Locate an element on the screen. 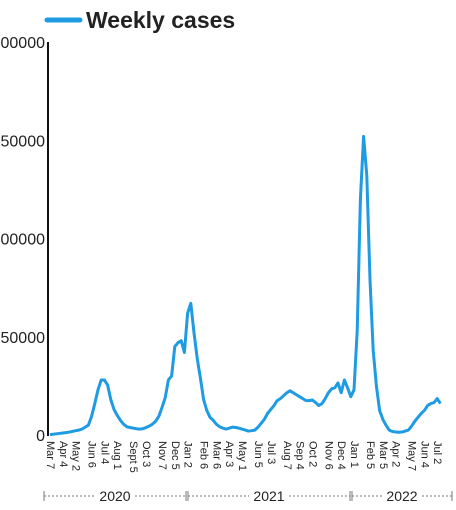 The width and height of the screenshot is (456, 510). x-tick-label: Feb 6 is located at coordinates (204, 455).